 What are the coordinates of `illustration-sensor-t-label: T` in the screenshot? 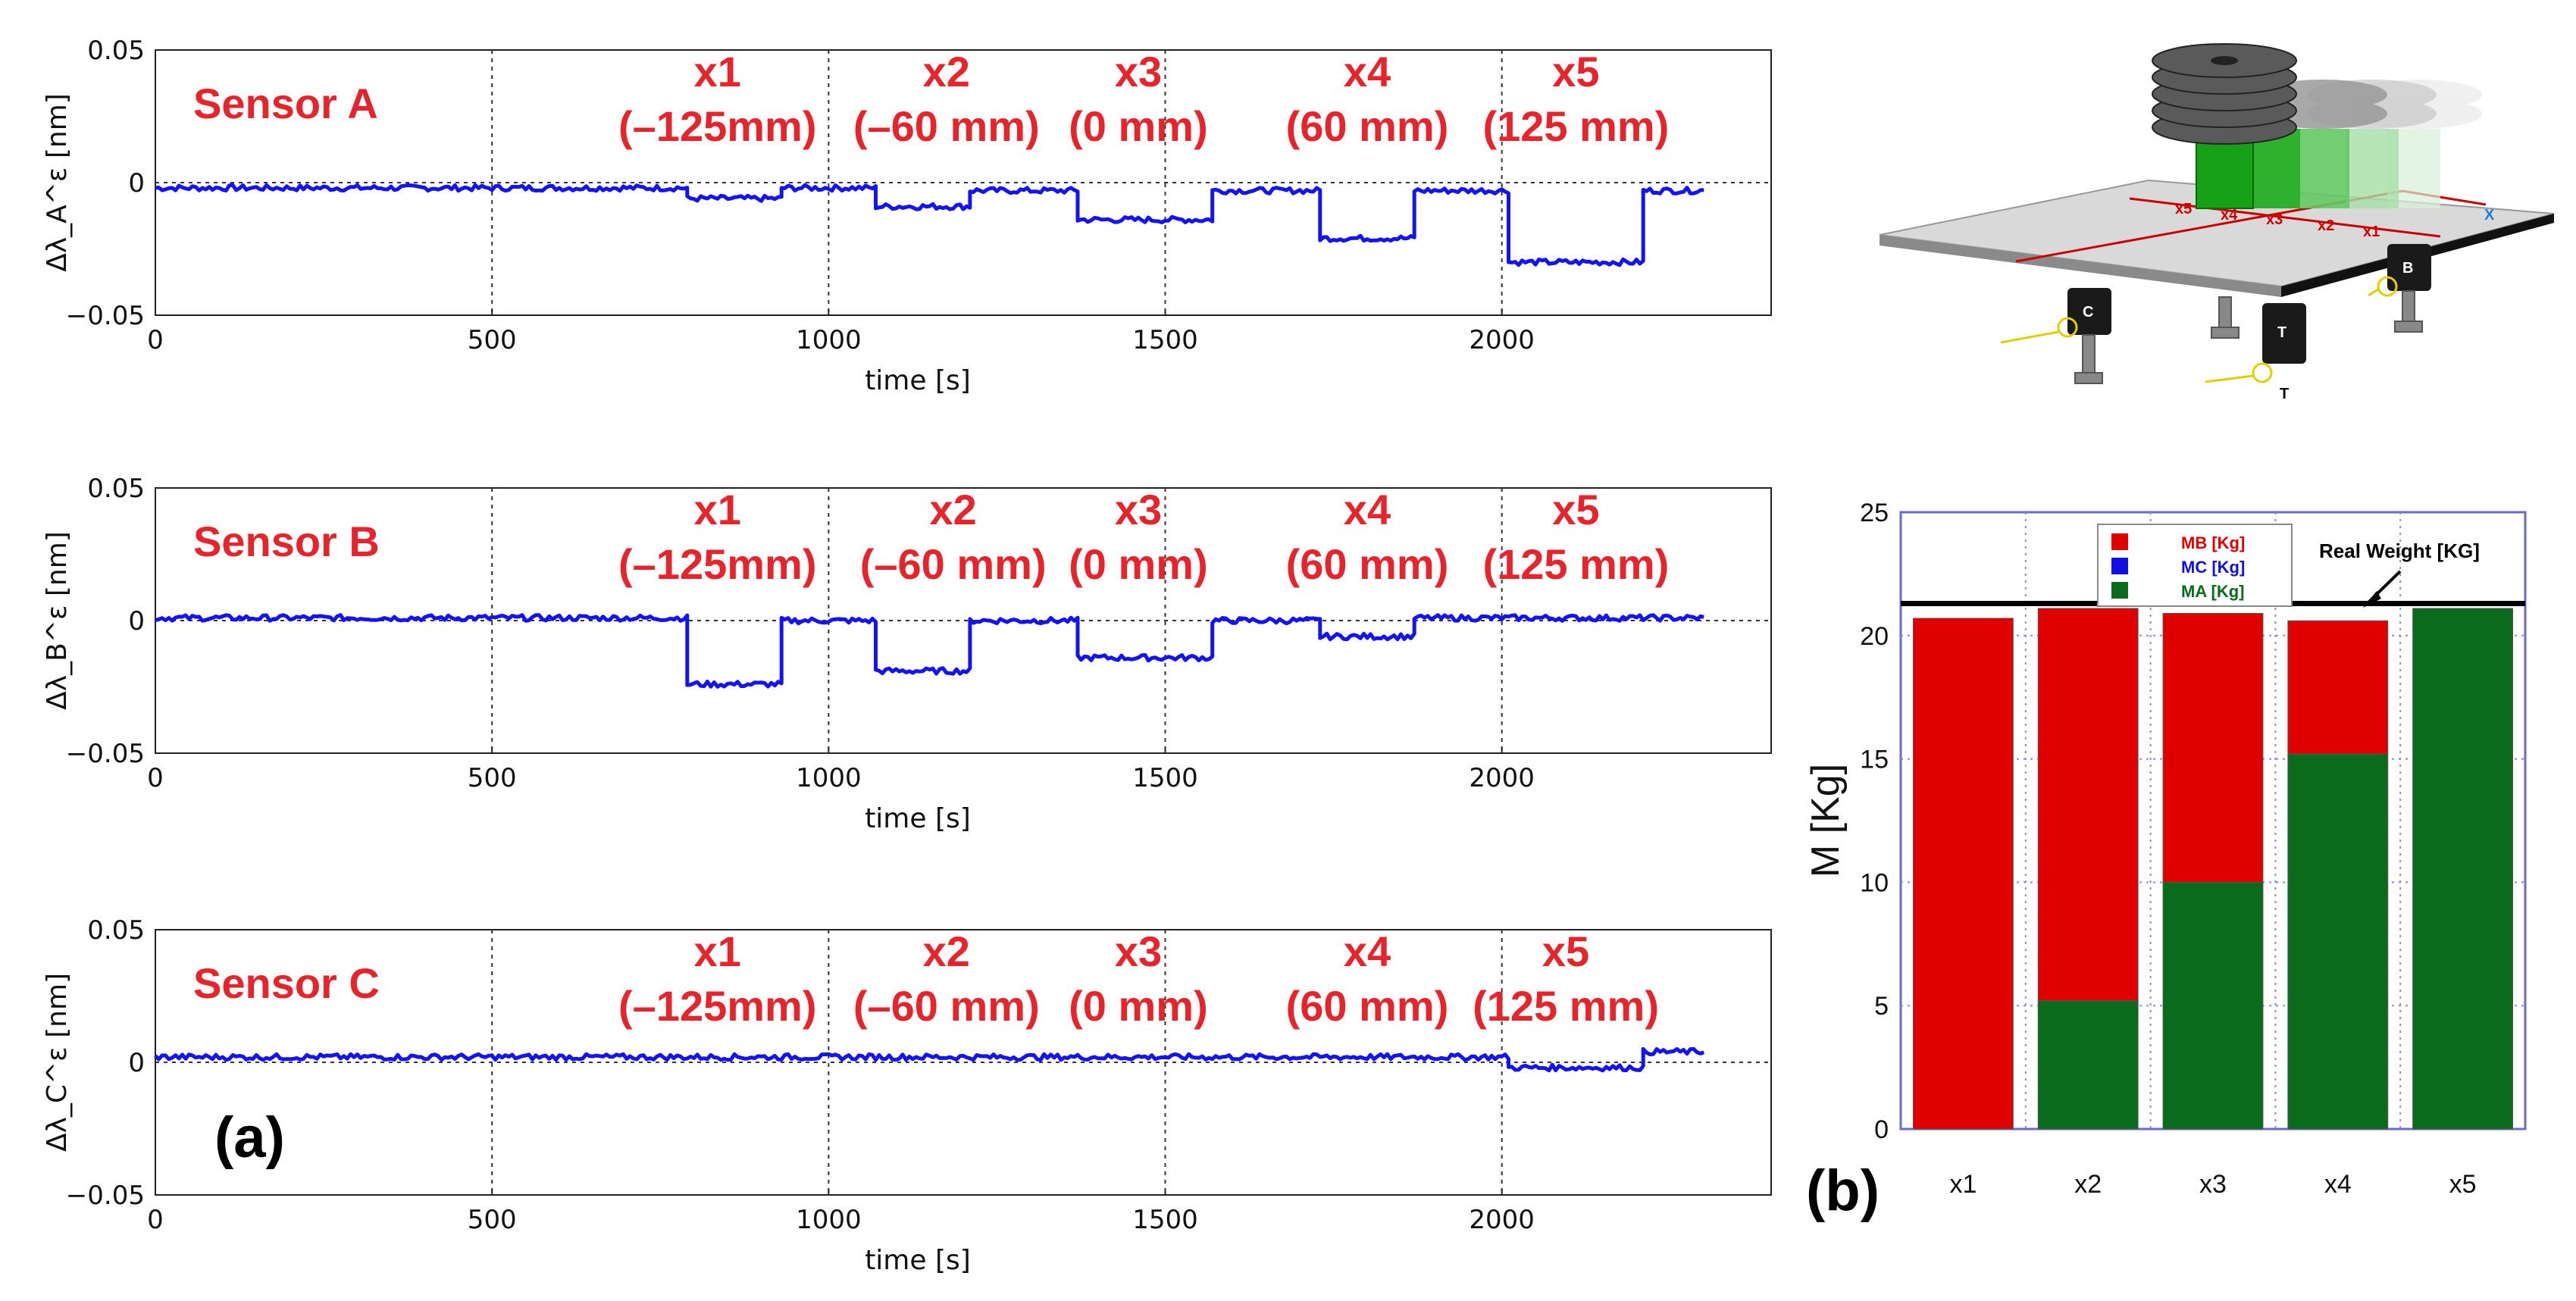 It's located at (2284, 394).